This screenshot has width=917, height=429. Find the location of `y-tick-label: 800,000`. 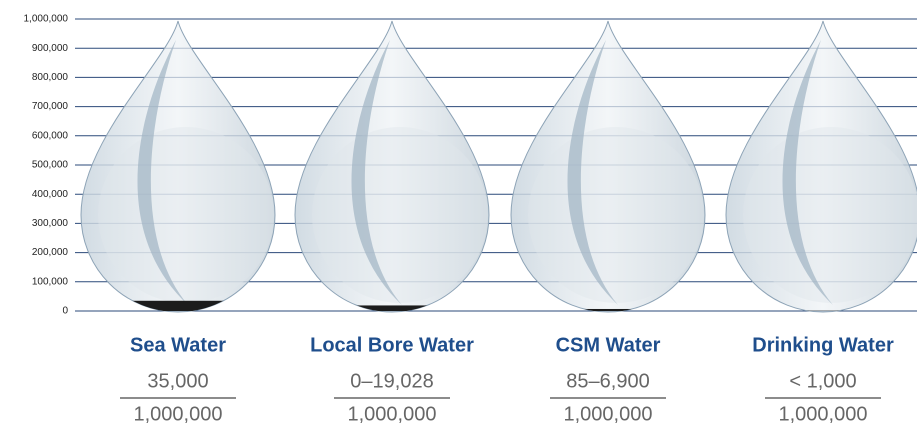

y-tick-label: 800,000 is located at coordinates (50, 77).